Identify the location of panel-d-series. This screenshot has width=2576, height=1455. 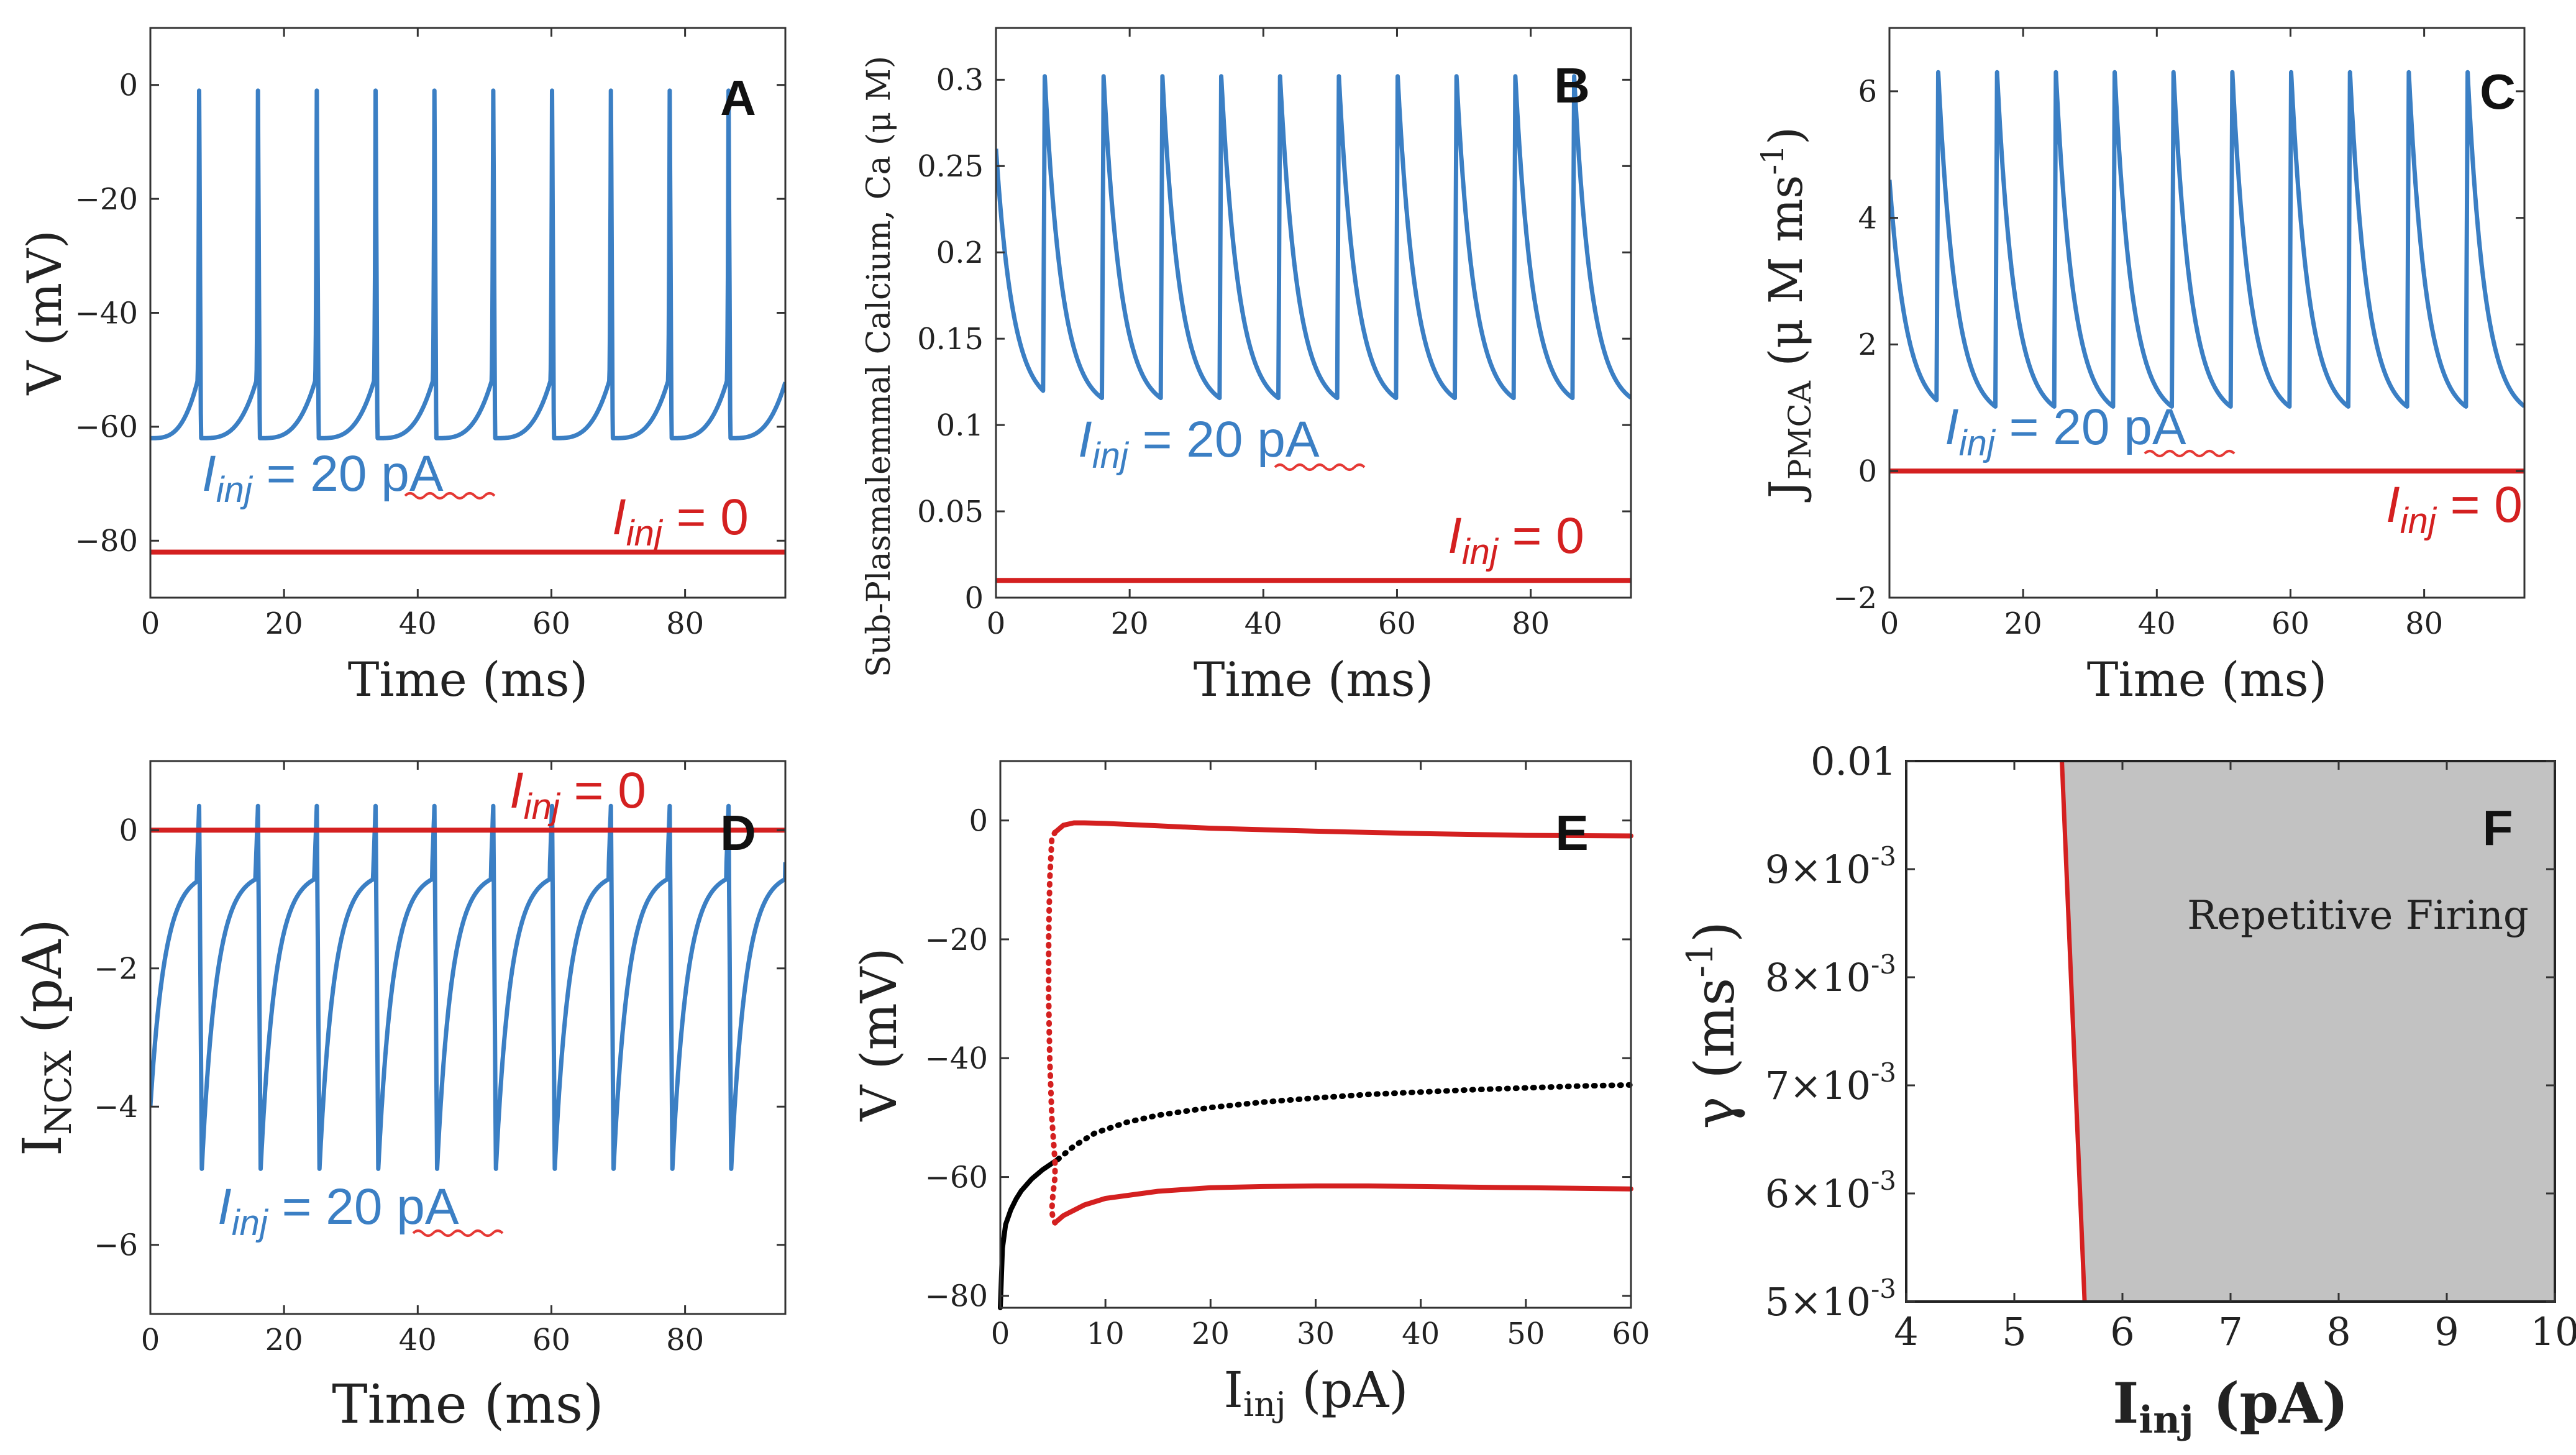
(467, 987).